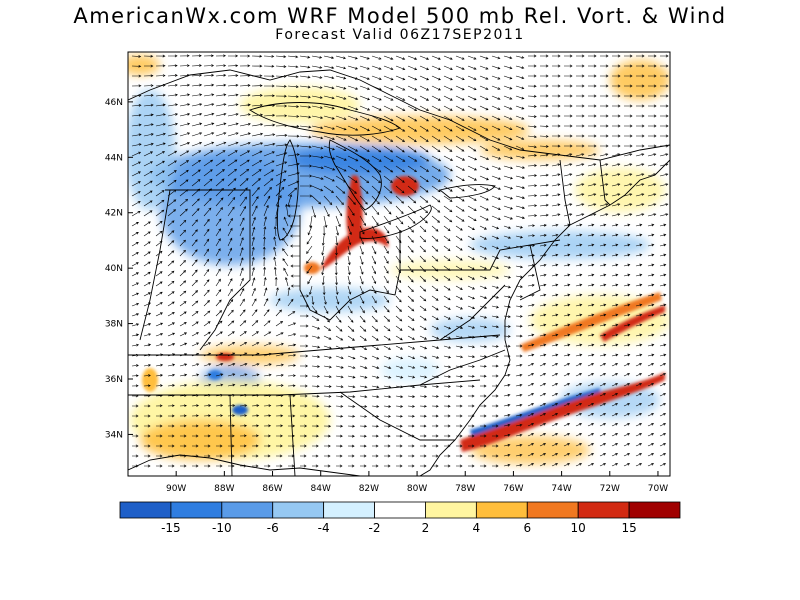  What do you see at coordinates (300, 105) in the screenshot?
I see `vort-positive-superior` at bounding box center [300, 105].